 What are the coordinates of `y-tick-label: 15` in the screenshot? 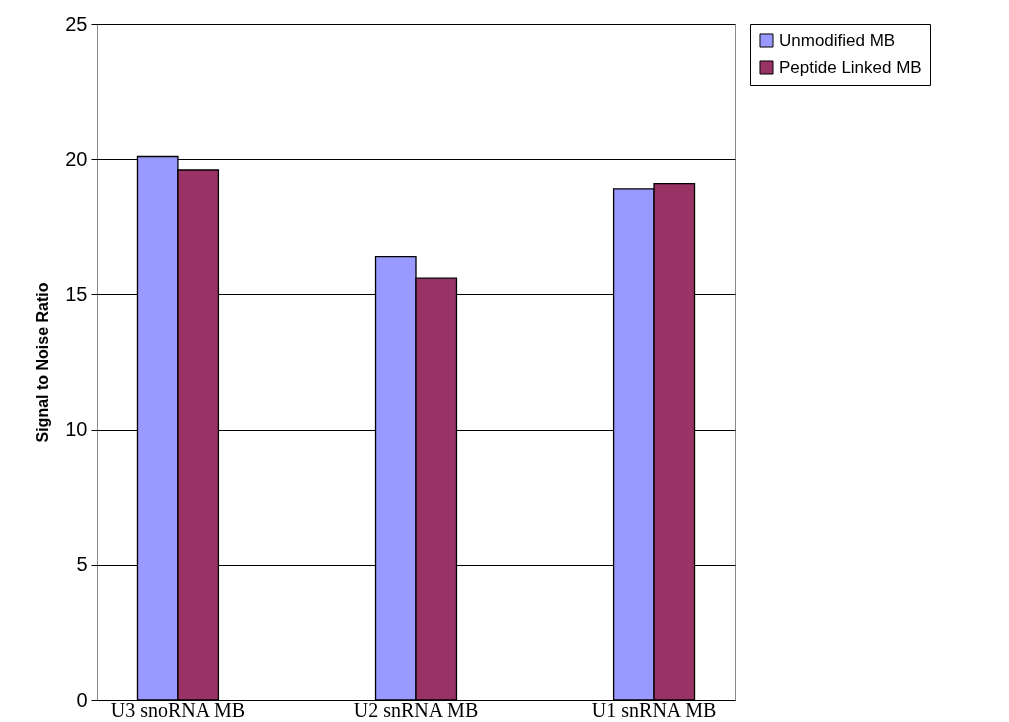 It's located at (76, 293).